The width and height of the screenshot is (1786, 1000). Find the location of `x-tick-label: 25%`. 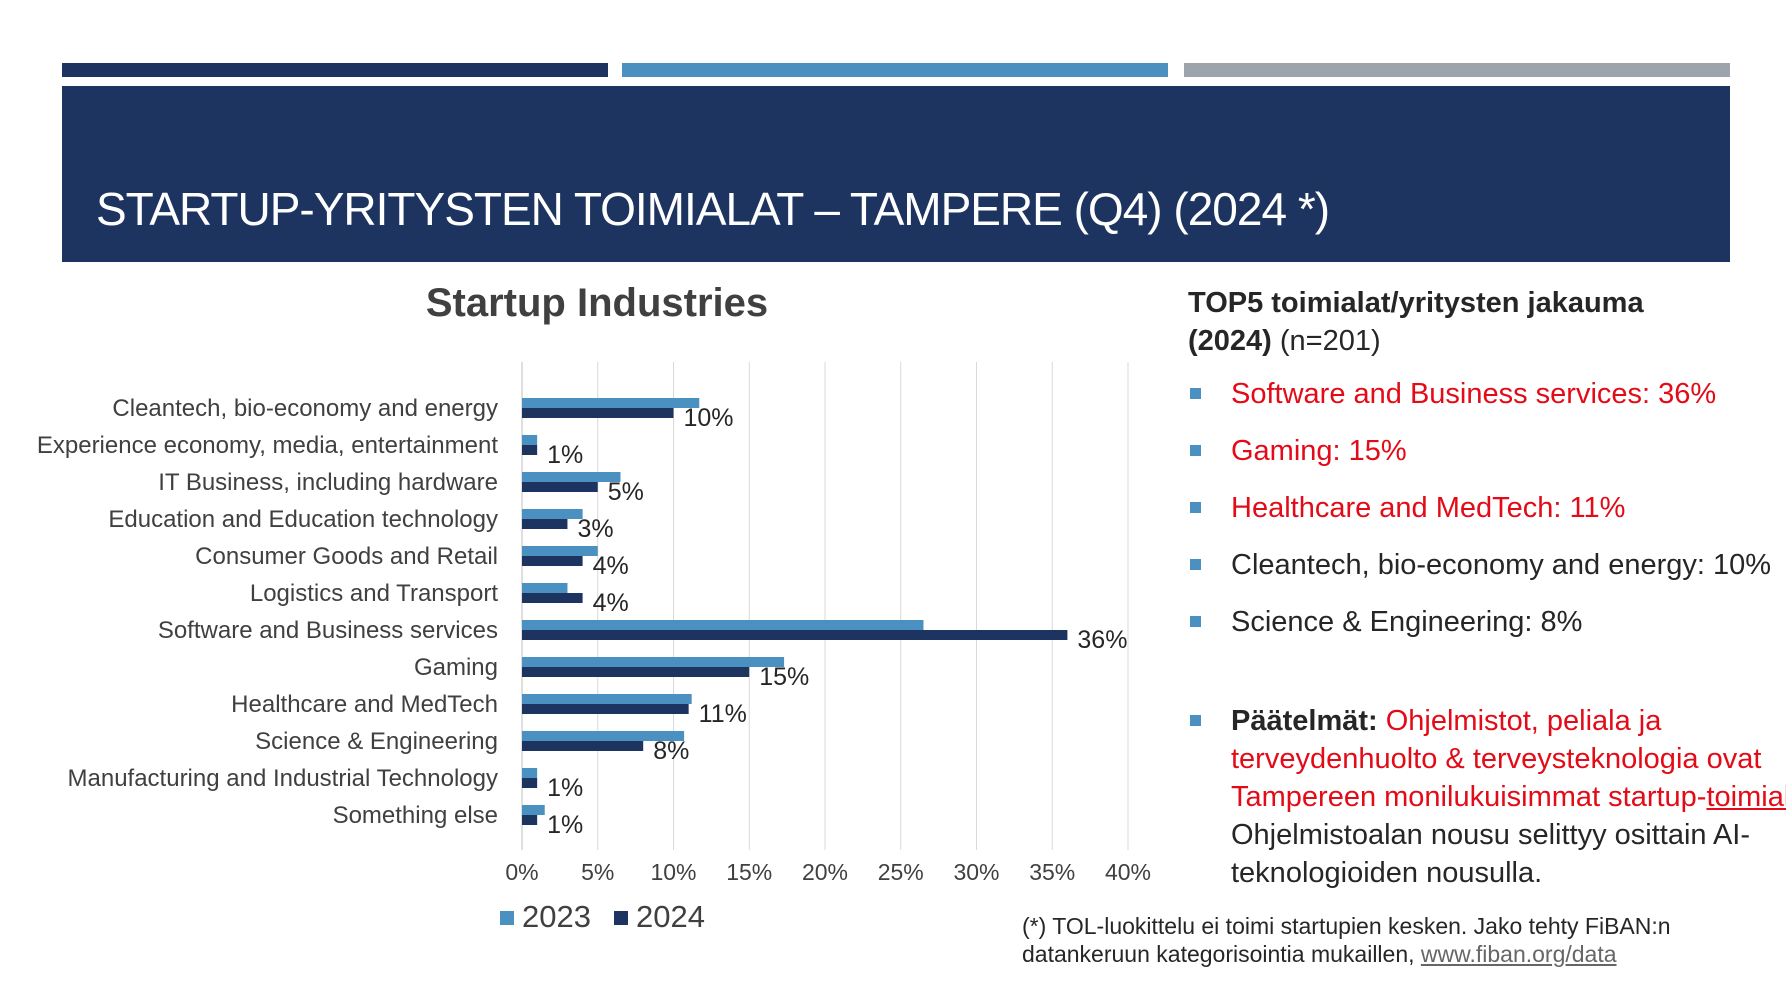

x-tick-label: 25% is located at coordinates (901, 872).